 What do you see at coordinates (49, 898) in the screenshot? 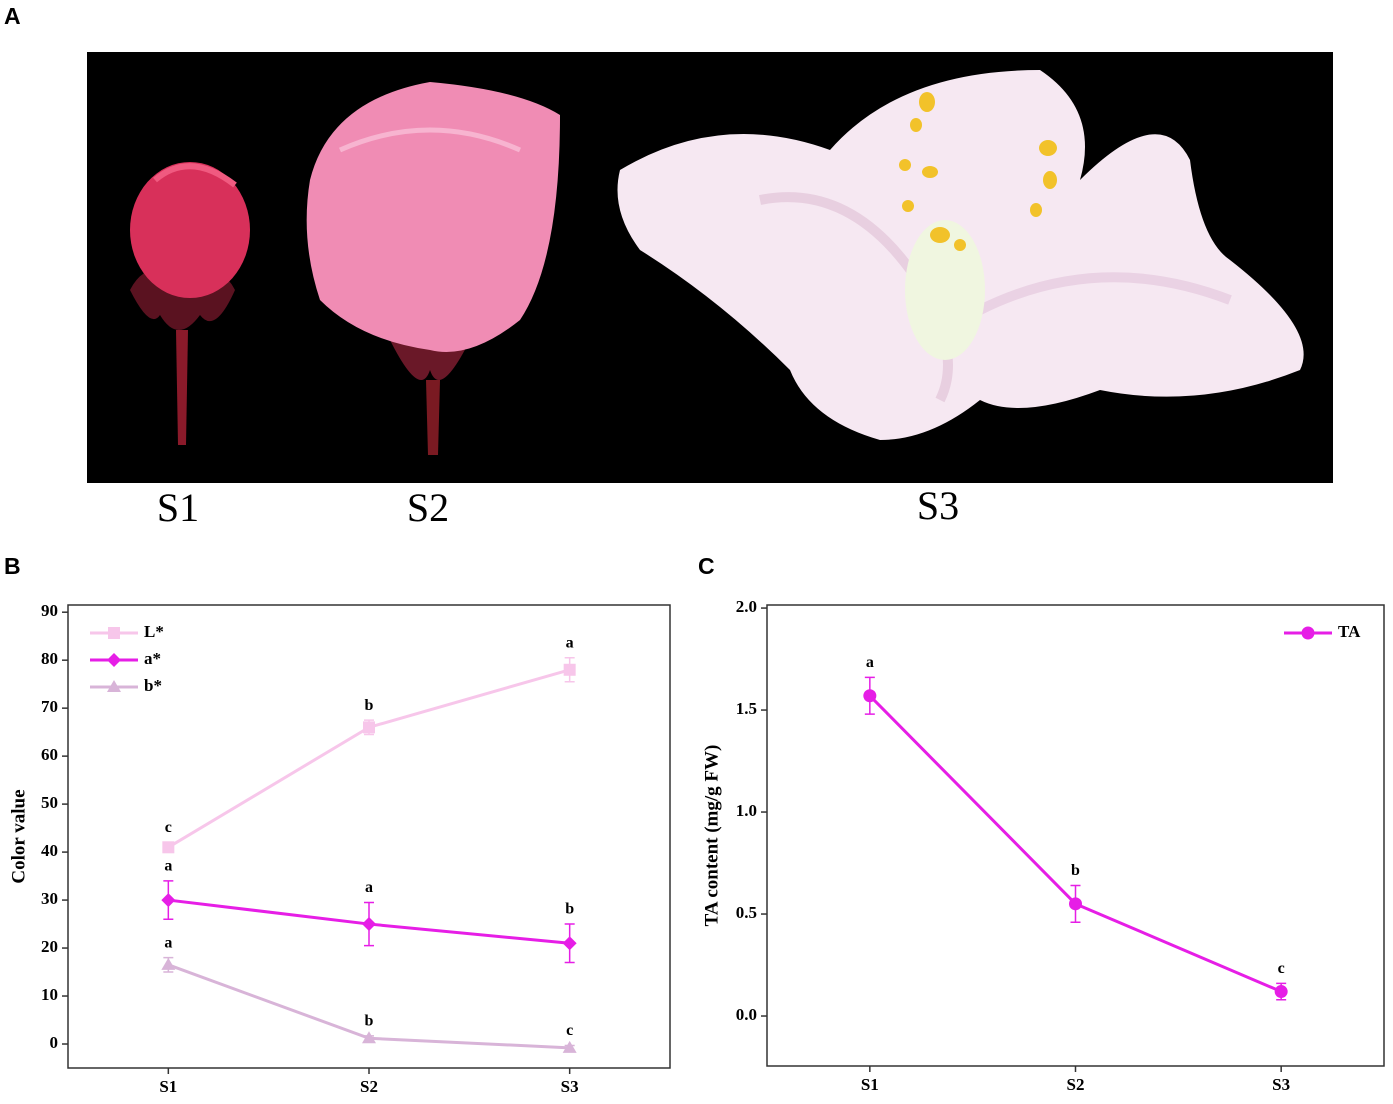
I see `y-tick-label: 30` at bounding box center [49, 898].